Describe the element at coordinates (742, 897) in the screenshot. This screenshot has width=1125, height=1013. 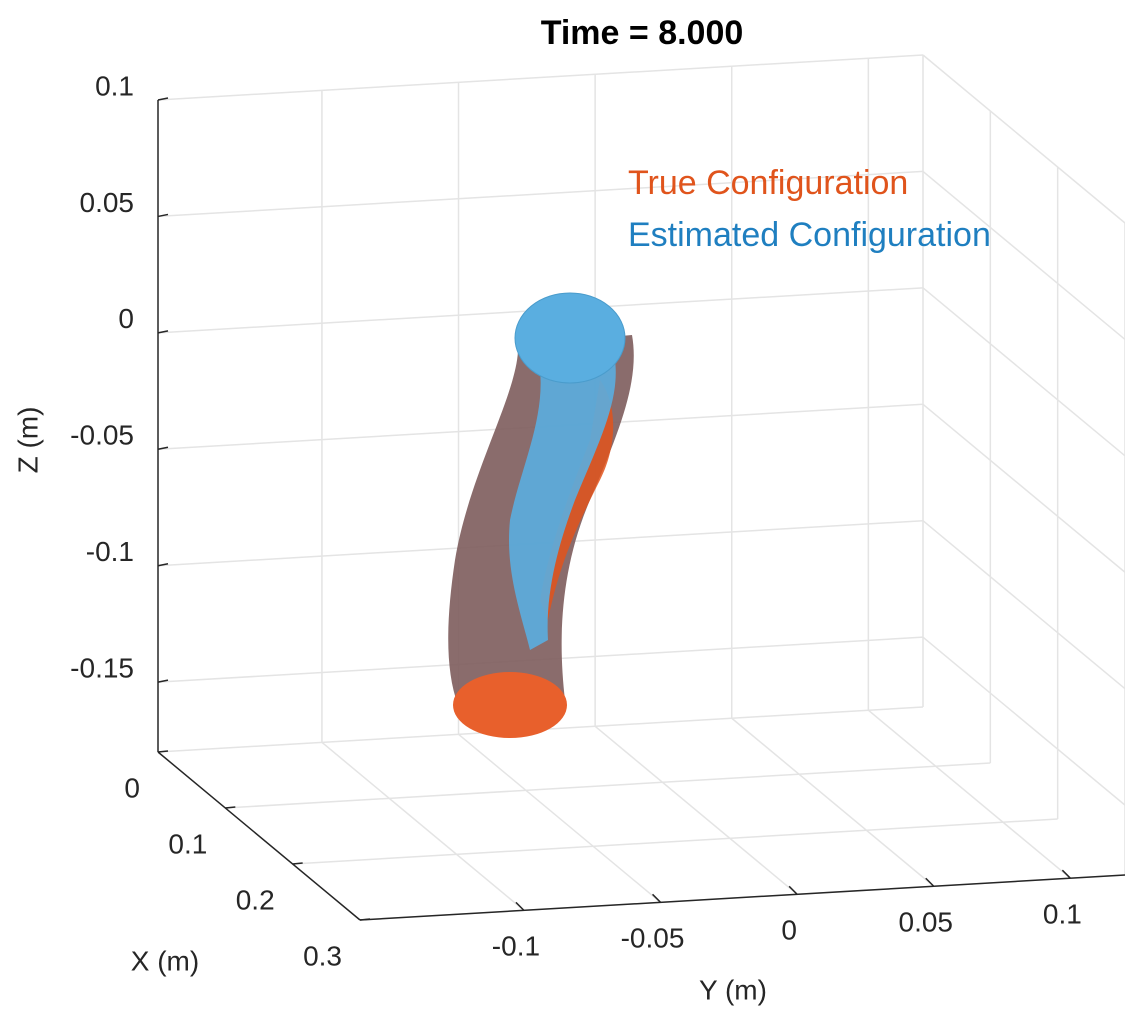
I see `y-axis` at that location.